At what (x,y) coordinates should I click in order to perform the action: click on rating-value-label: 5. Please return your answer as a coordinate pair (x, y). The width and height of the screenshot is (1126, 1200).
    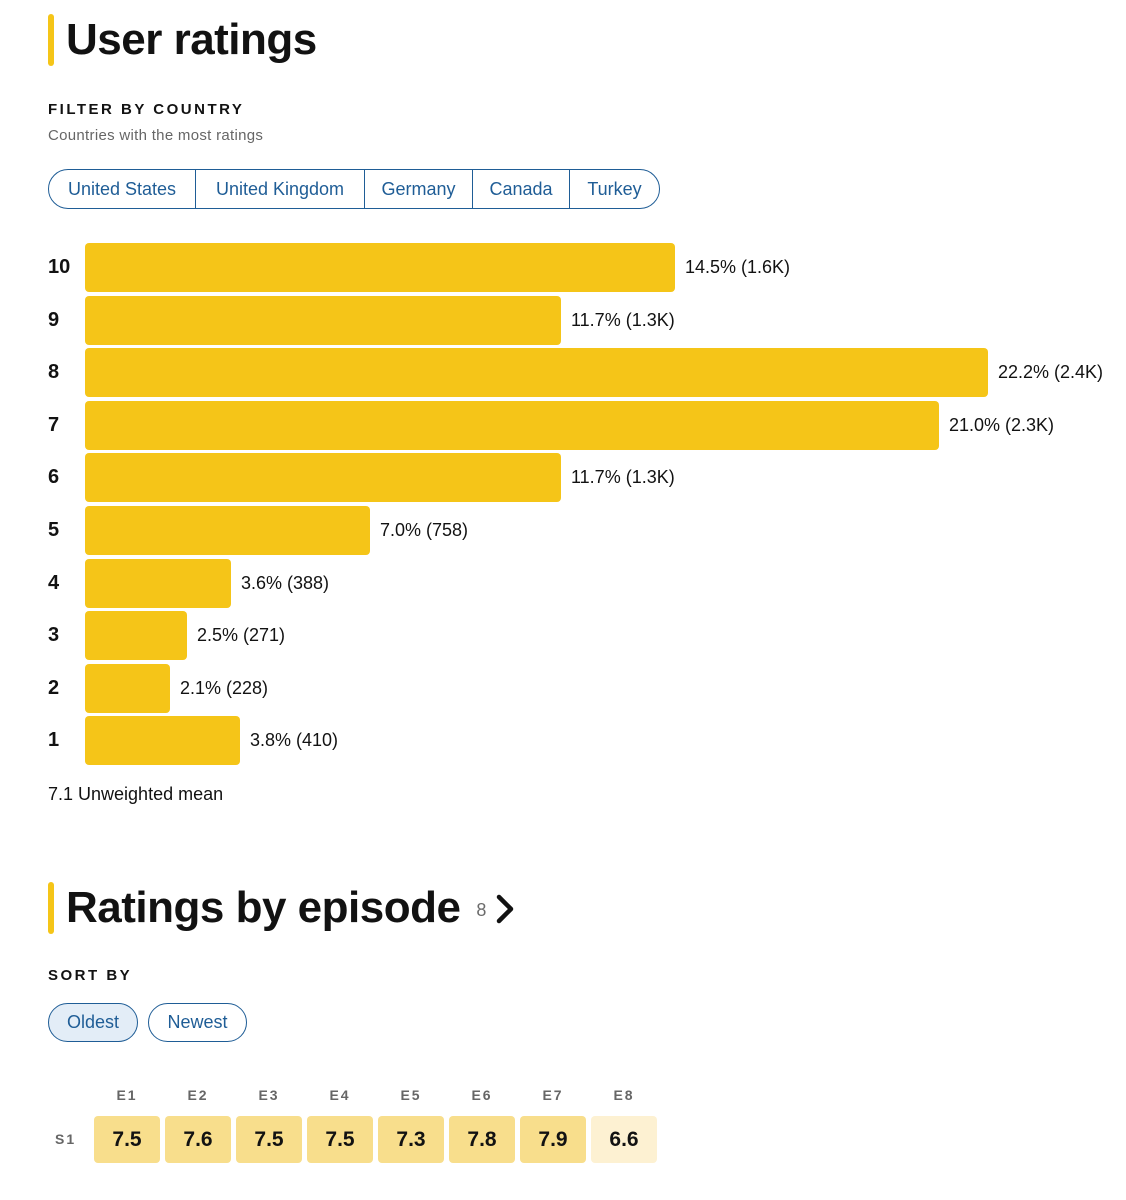
    Looking at the image, I should click on (54, 530).